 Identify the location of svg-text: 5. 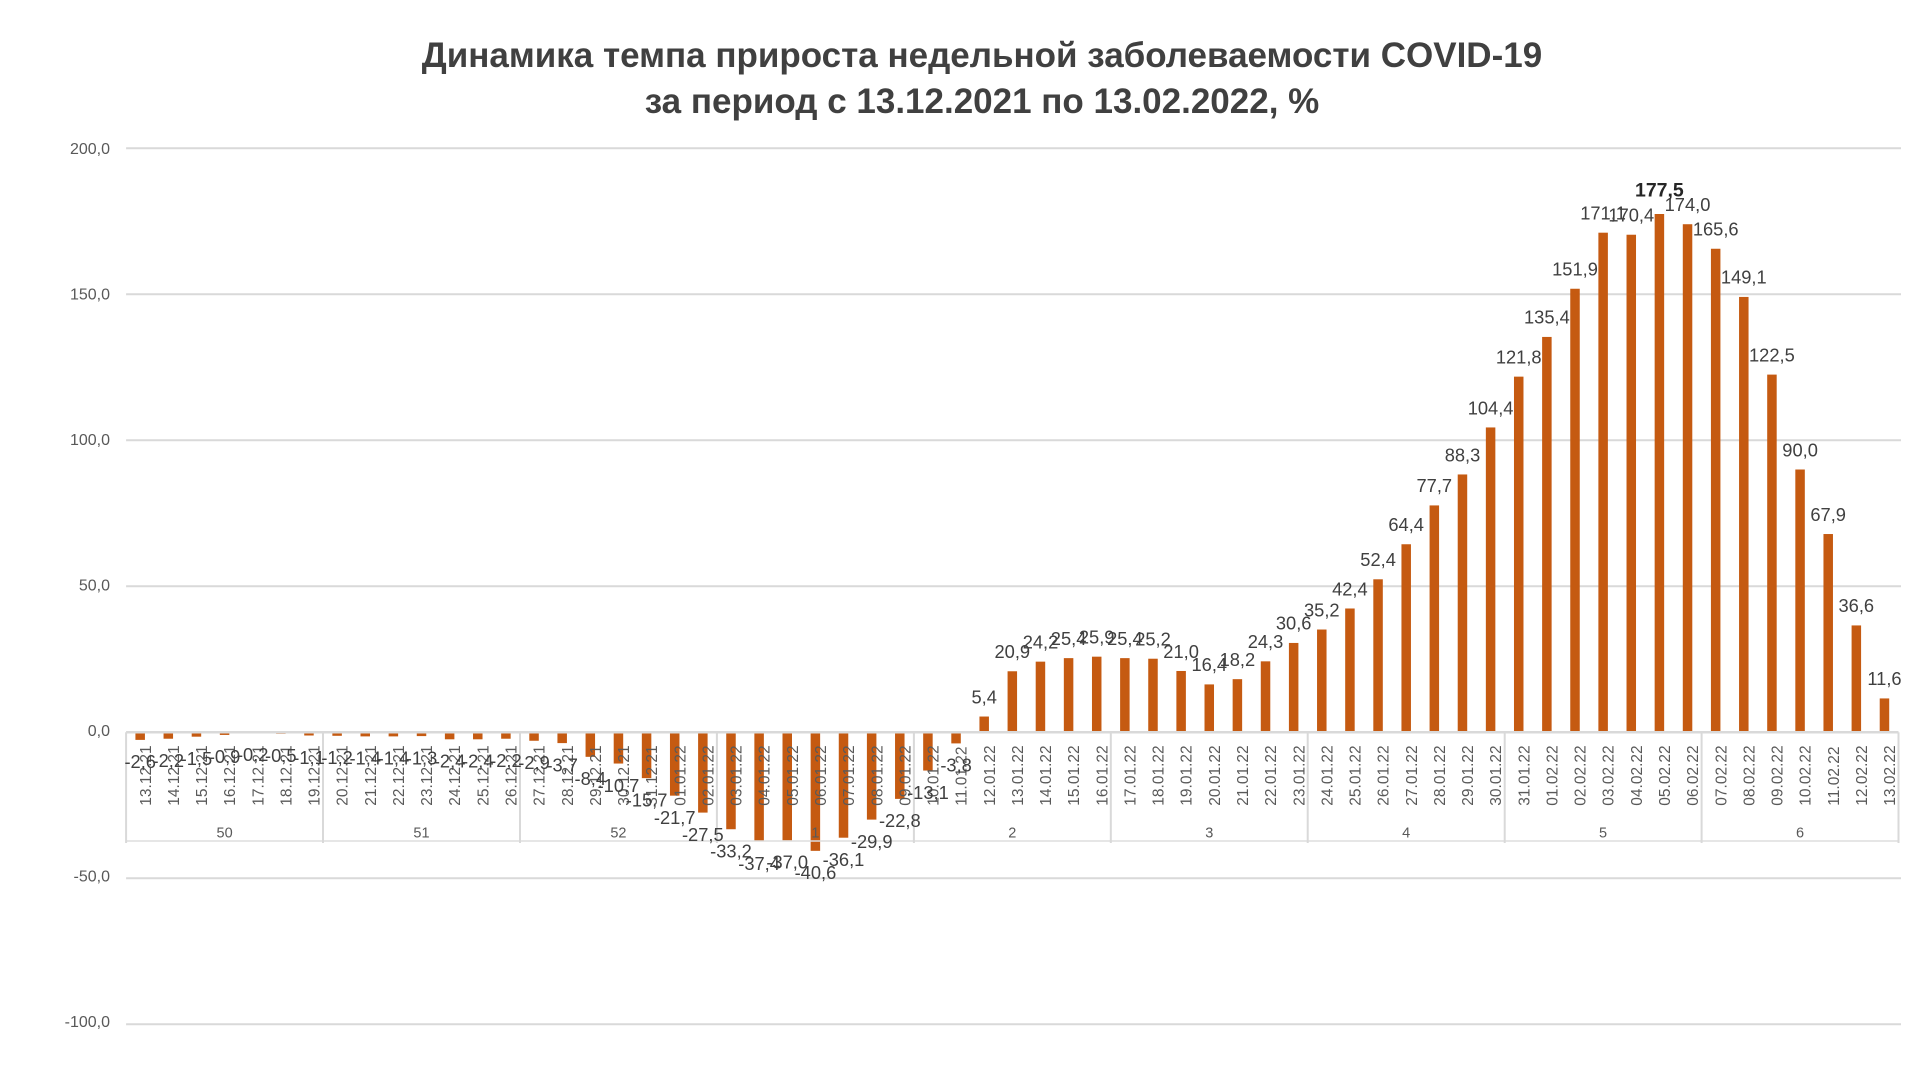
(1603, 834).